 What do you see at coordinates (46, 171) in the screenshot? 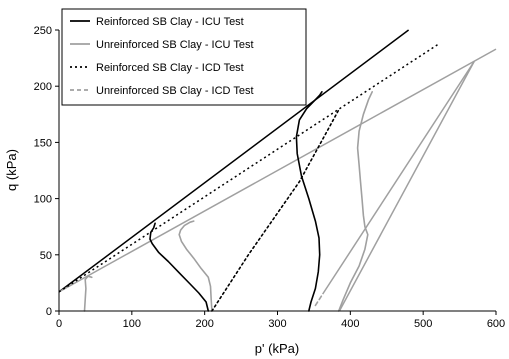
I see `y-ticks: 0 50 100 150 200 250` at bounding box center [46, 171].